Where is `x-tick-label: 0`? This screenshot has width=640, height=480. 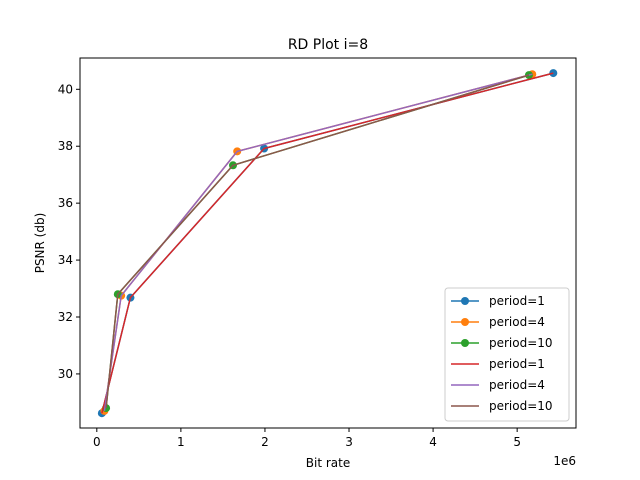 x-tick-label: 0 is located at coordinates (97, 442).